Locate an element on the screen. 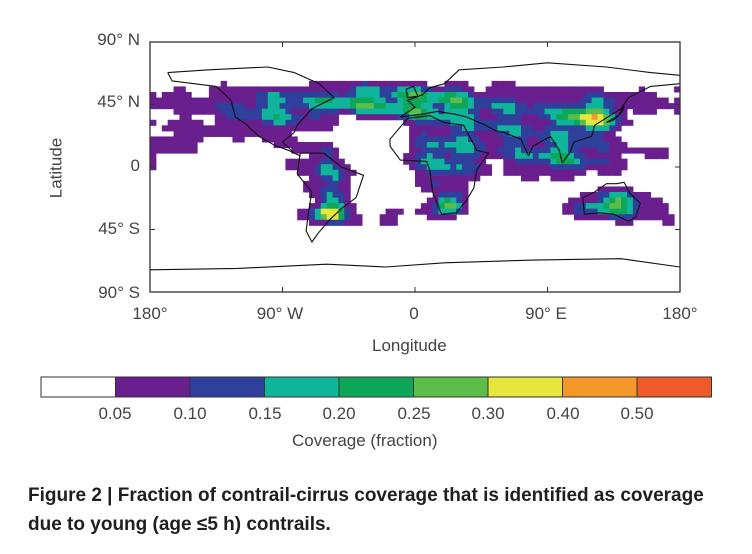 The height and width of the screenshot is (554, 752). y-tick-label: 45° S is located at coordinates (119, 228).